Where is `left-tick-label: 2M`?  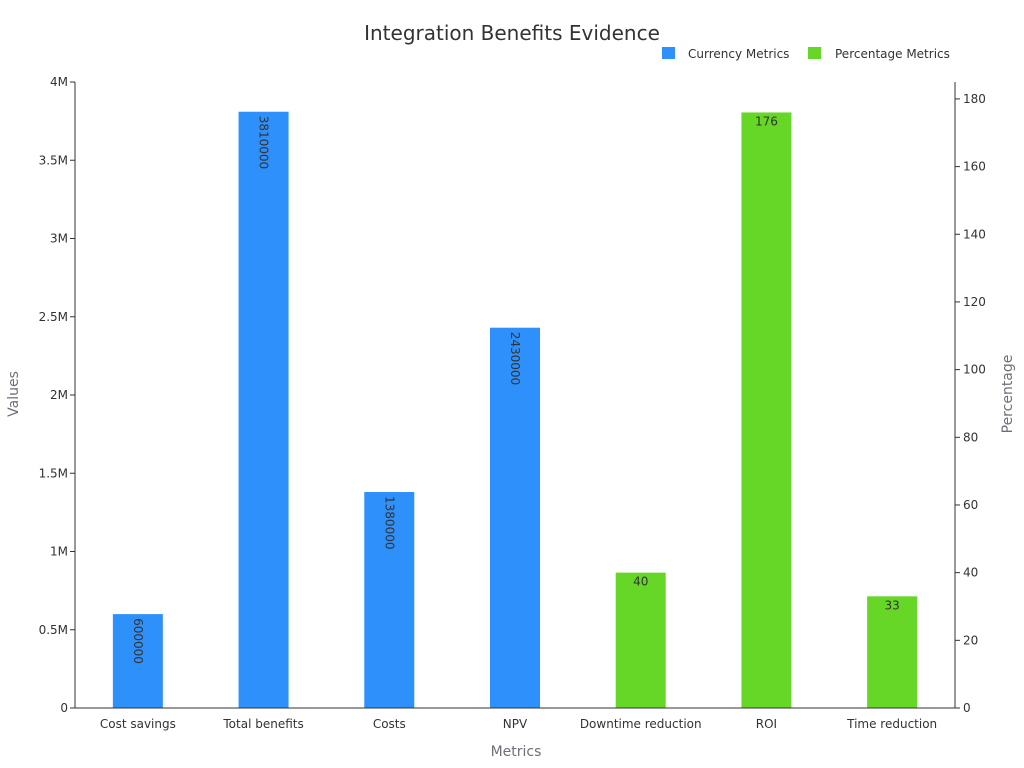 left-tick-label: 2M is located at coordinates (59, 395).